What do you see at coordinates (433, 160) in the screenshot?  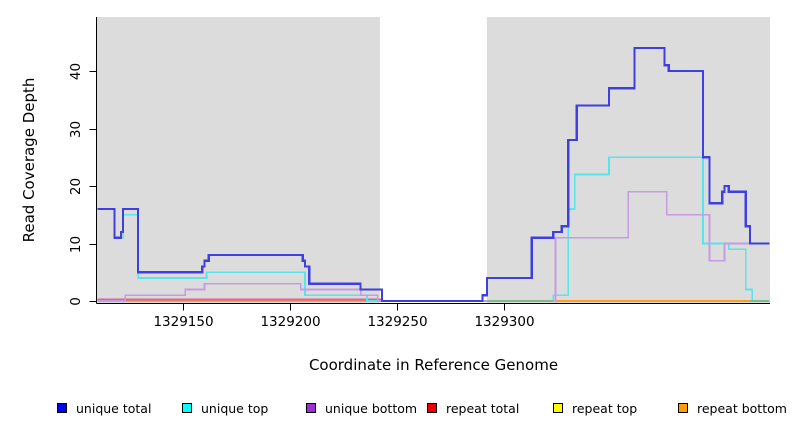 I see `no-data-gap` at bounding box center [433, 160].